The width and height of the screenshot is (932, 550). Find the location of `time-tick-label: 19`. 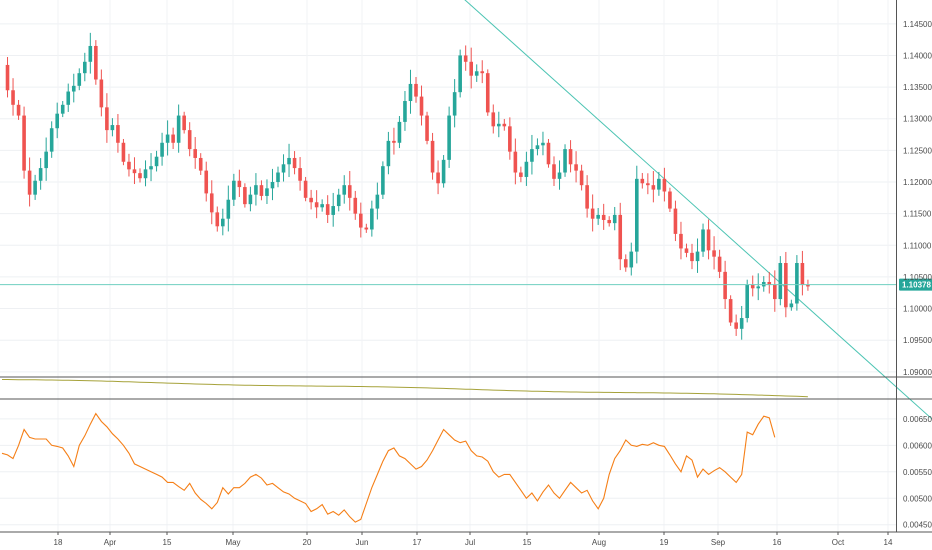

time-tick-label: 19 is located at coordinates (664, 542).